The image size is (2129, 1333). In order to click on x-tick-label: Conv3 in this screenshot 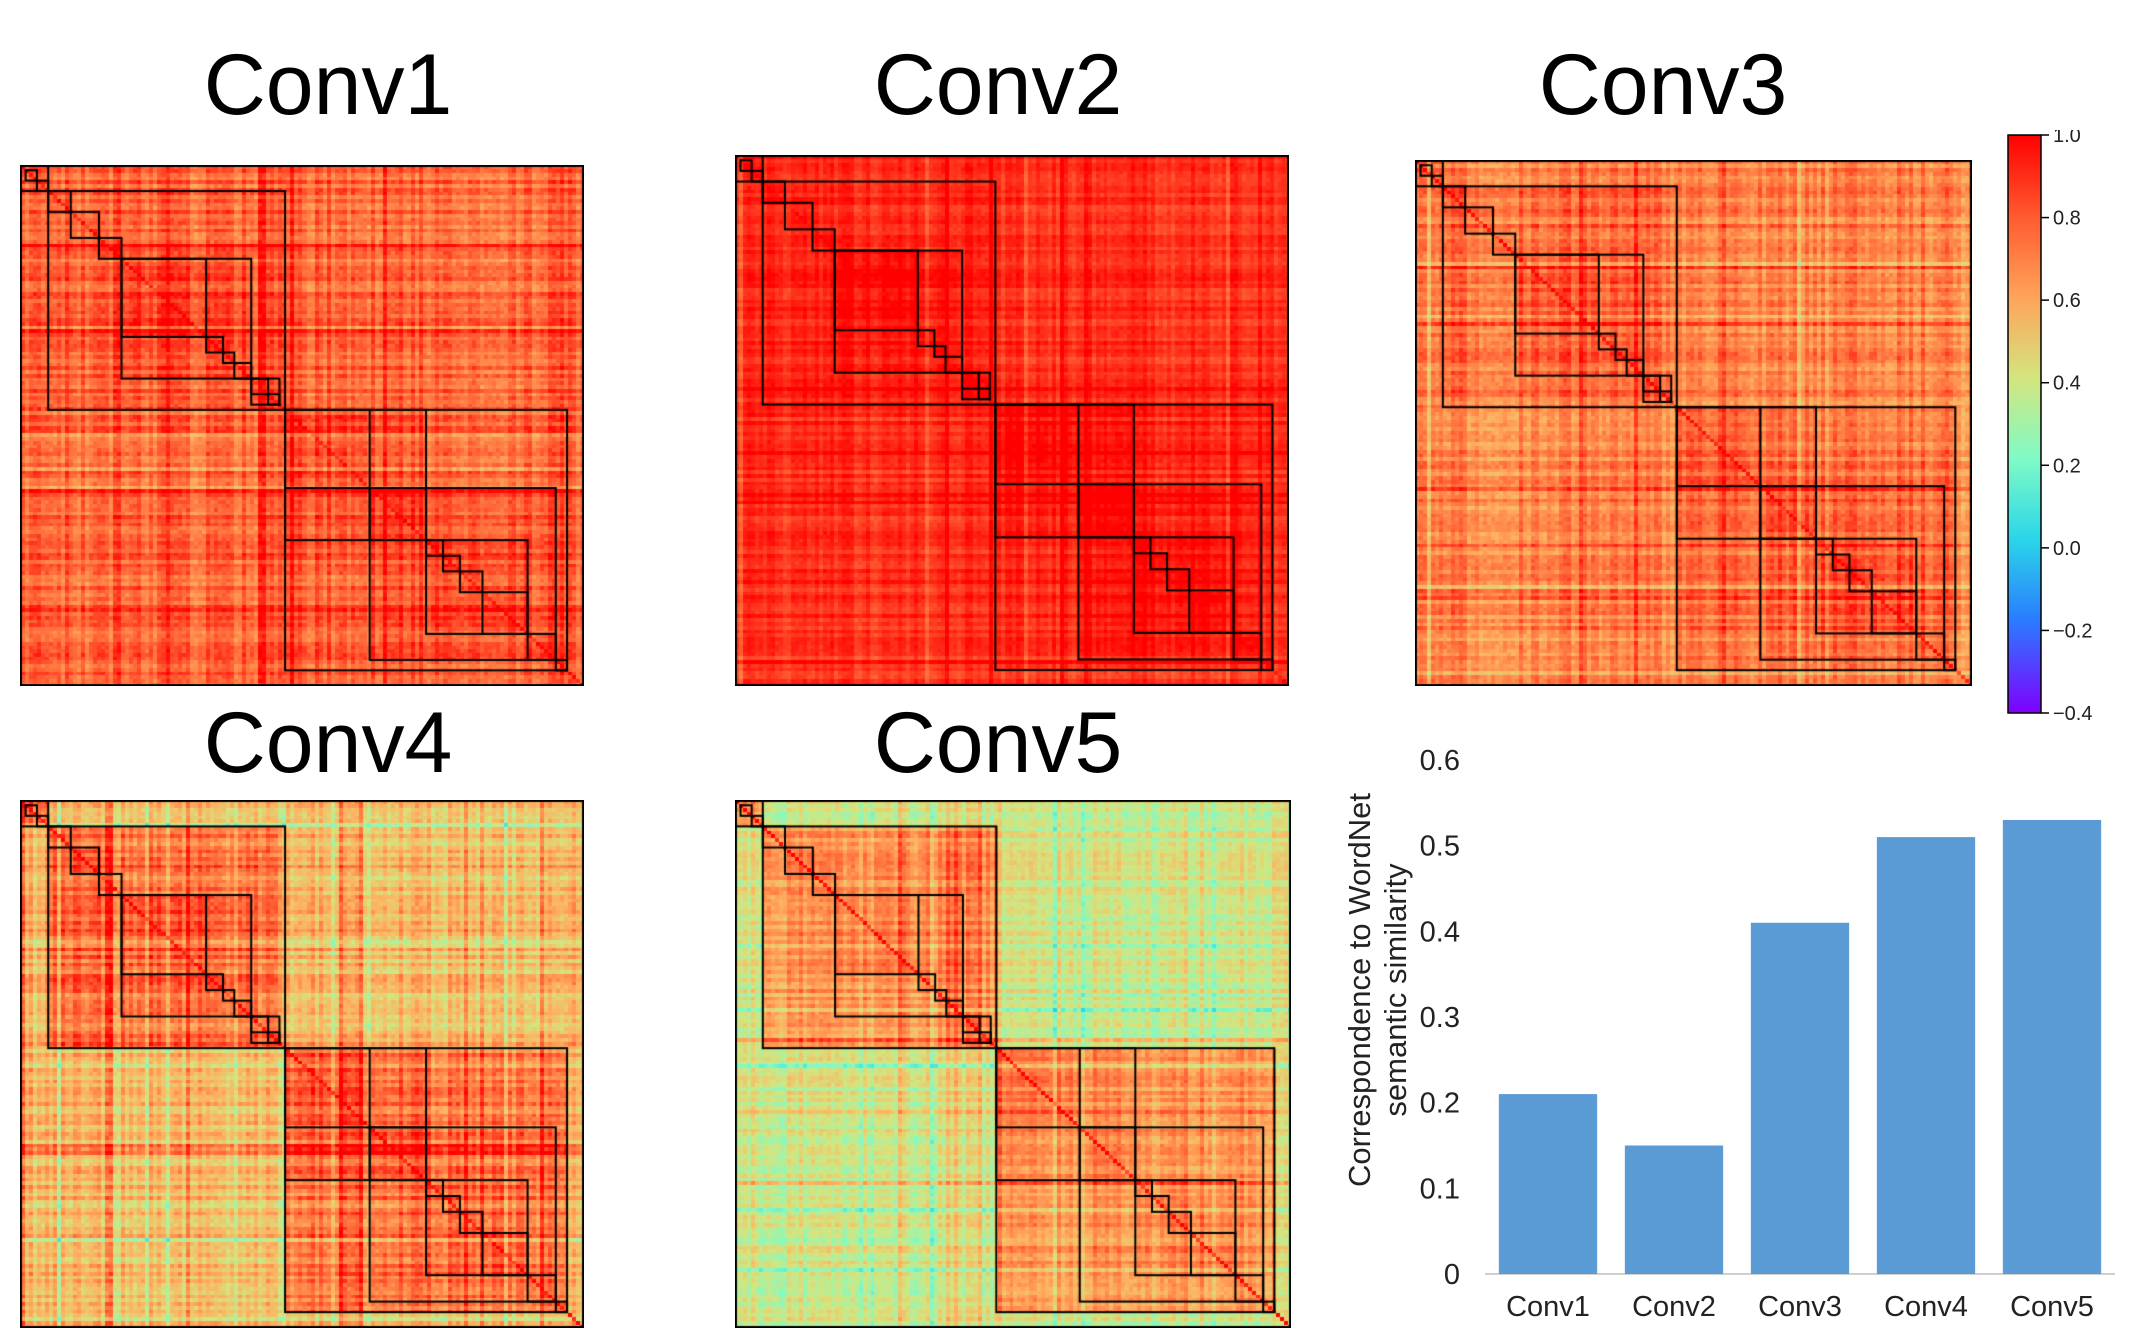, I will do `click(1800, 1307)`.